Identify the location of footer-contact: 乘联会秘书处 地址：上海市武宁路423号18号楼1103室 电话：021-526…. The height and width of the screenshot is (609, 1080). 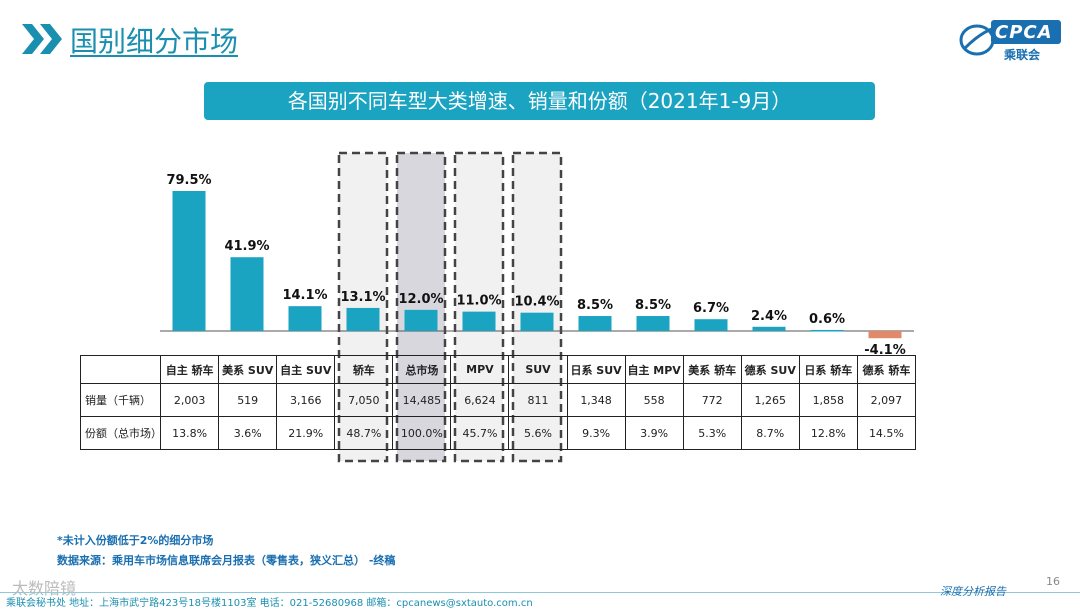
(269, 603).